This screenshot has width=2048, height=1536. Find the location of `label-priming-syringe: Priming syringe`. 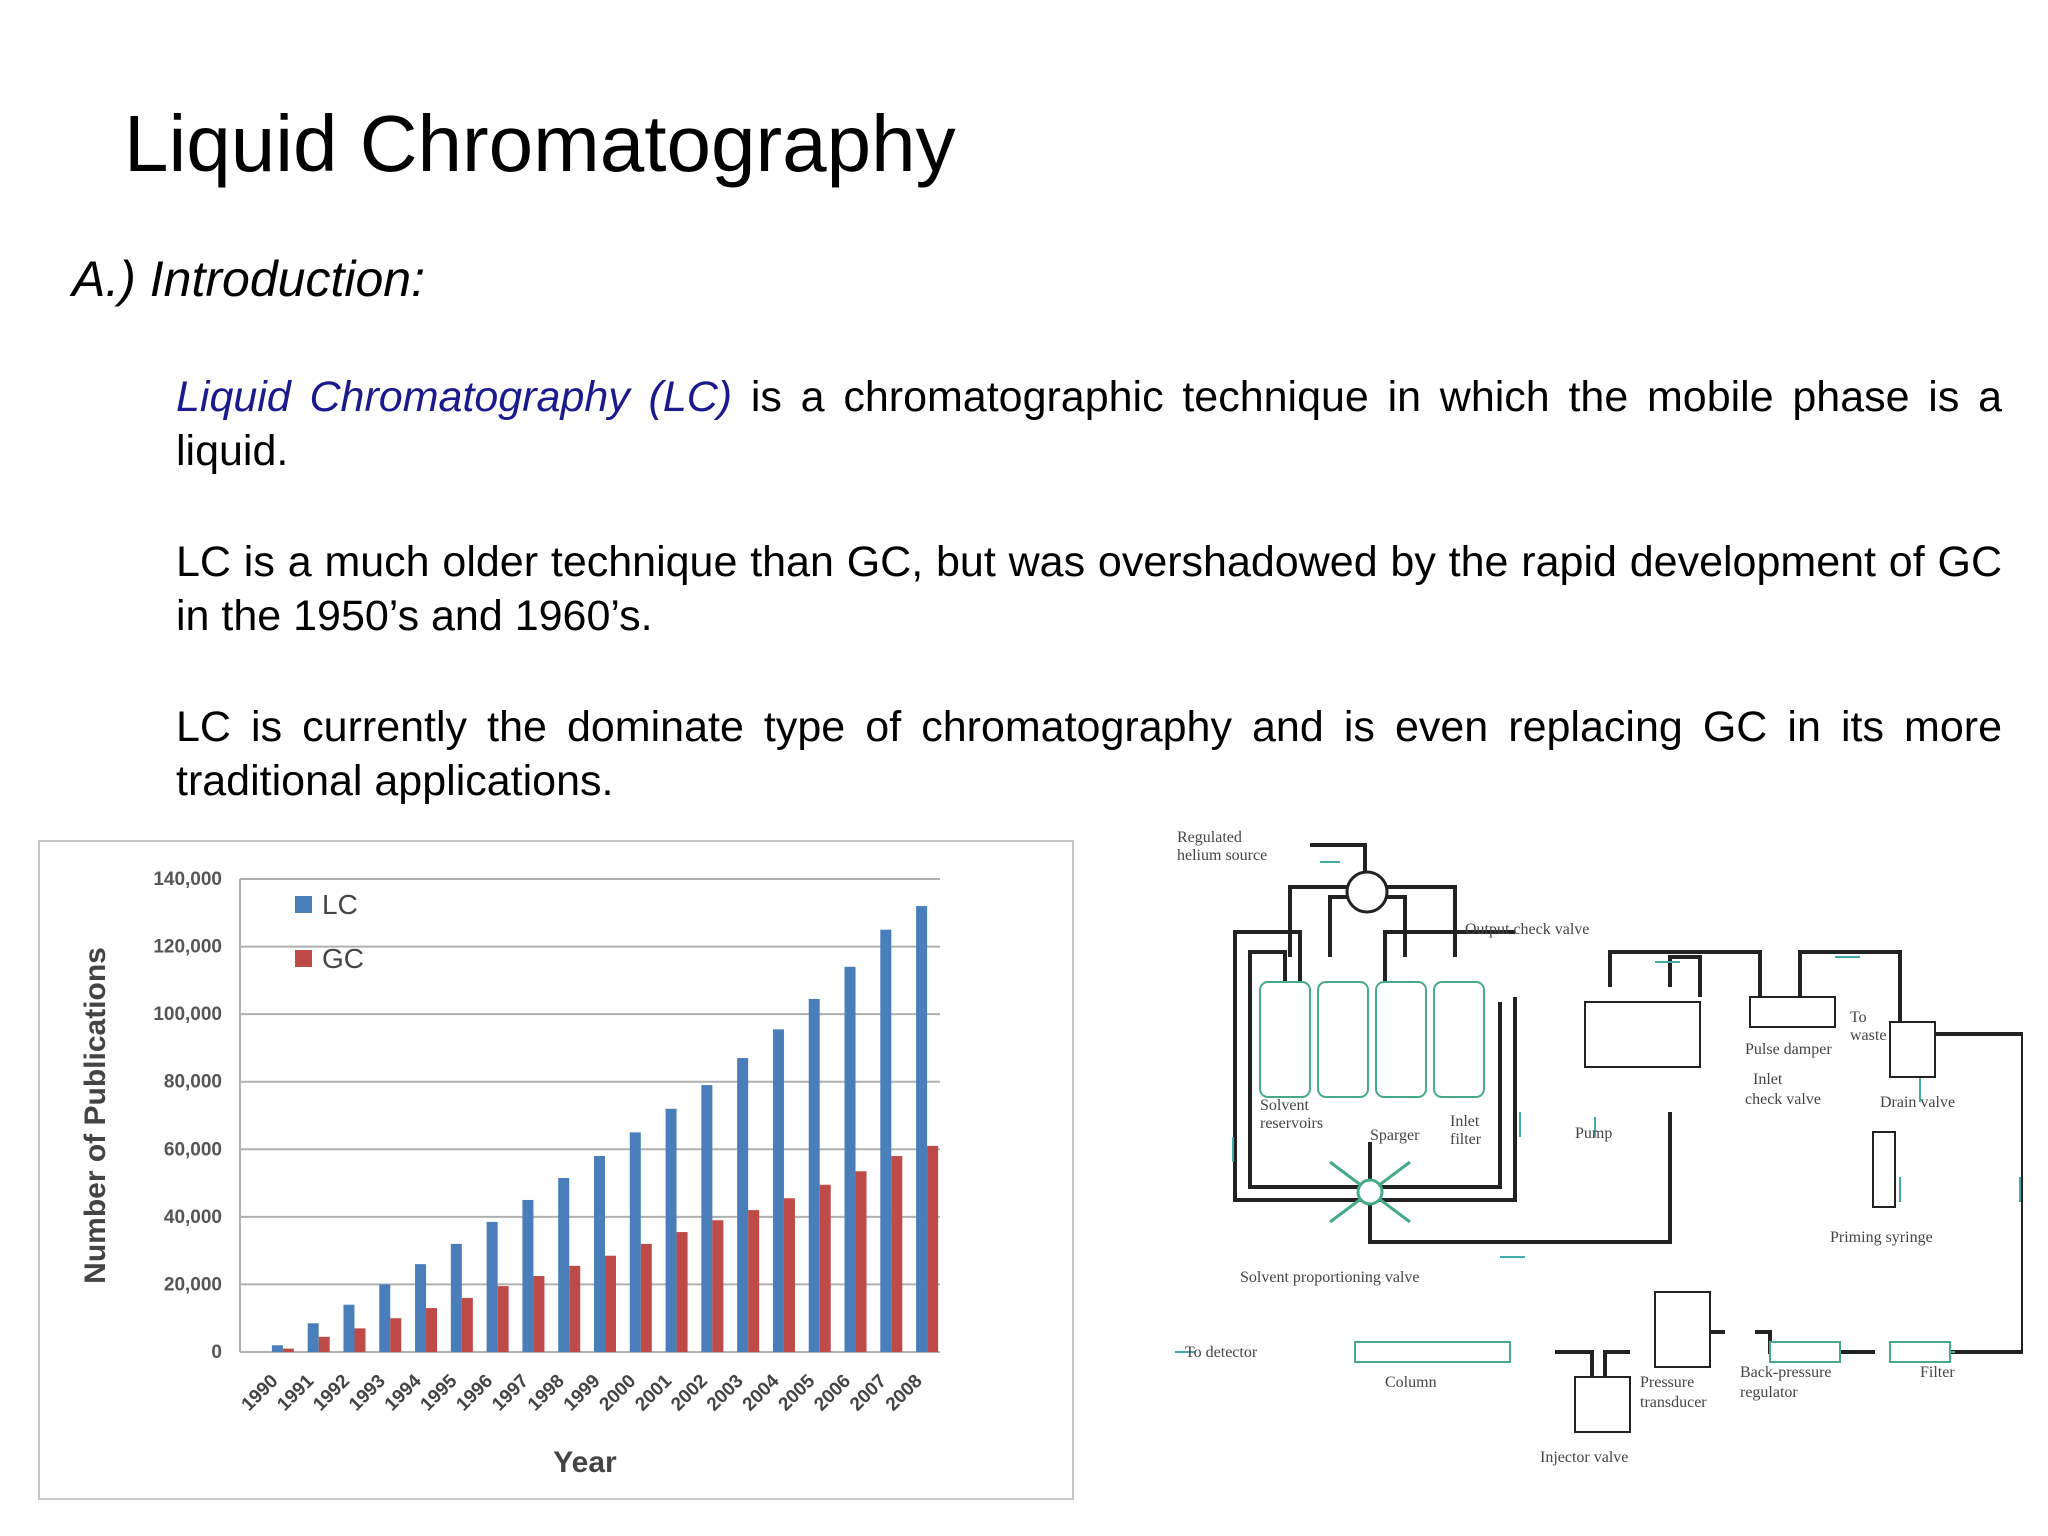

label-priming-syringe: Priming syringe is located at coordinates (1881, 1237).